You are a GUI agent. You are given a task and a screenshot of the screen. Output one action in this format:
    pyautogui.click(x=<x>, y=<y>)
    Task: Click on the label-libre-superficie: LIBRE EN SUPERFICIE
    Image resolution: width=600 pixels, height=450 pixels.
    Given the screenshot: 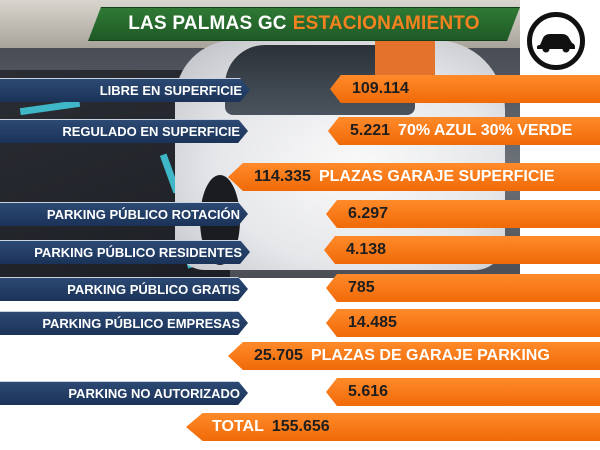 What is the action you would take?
    pyautogui.click(x=125, y=90)
    